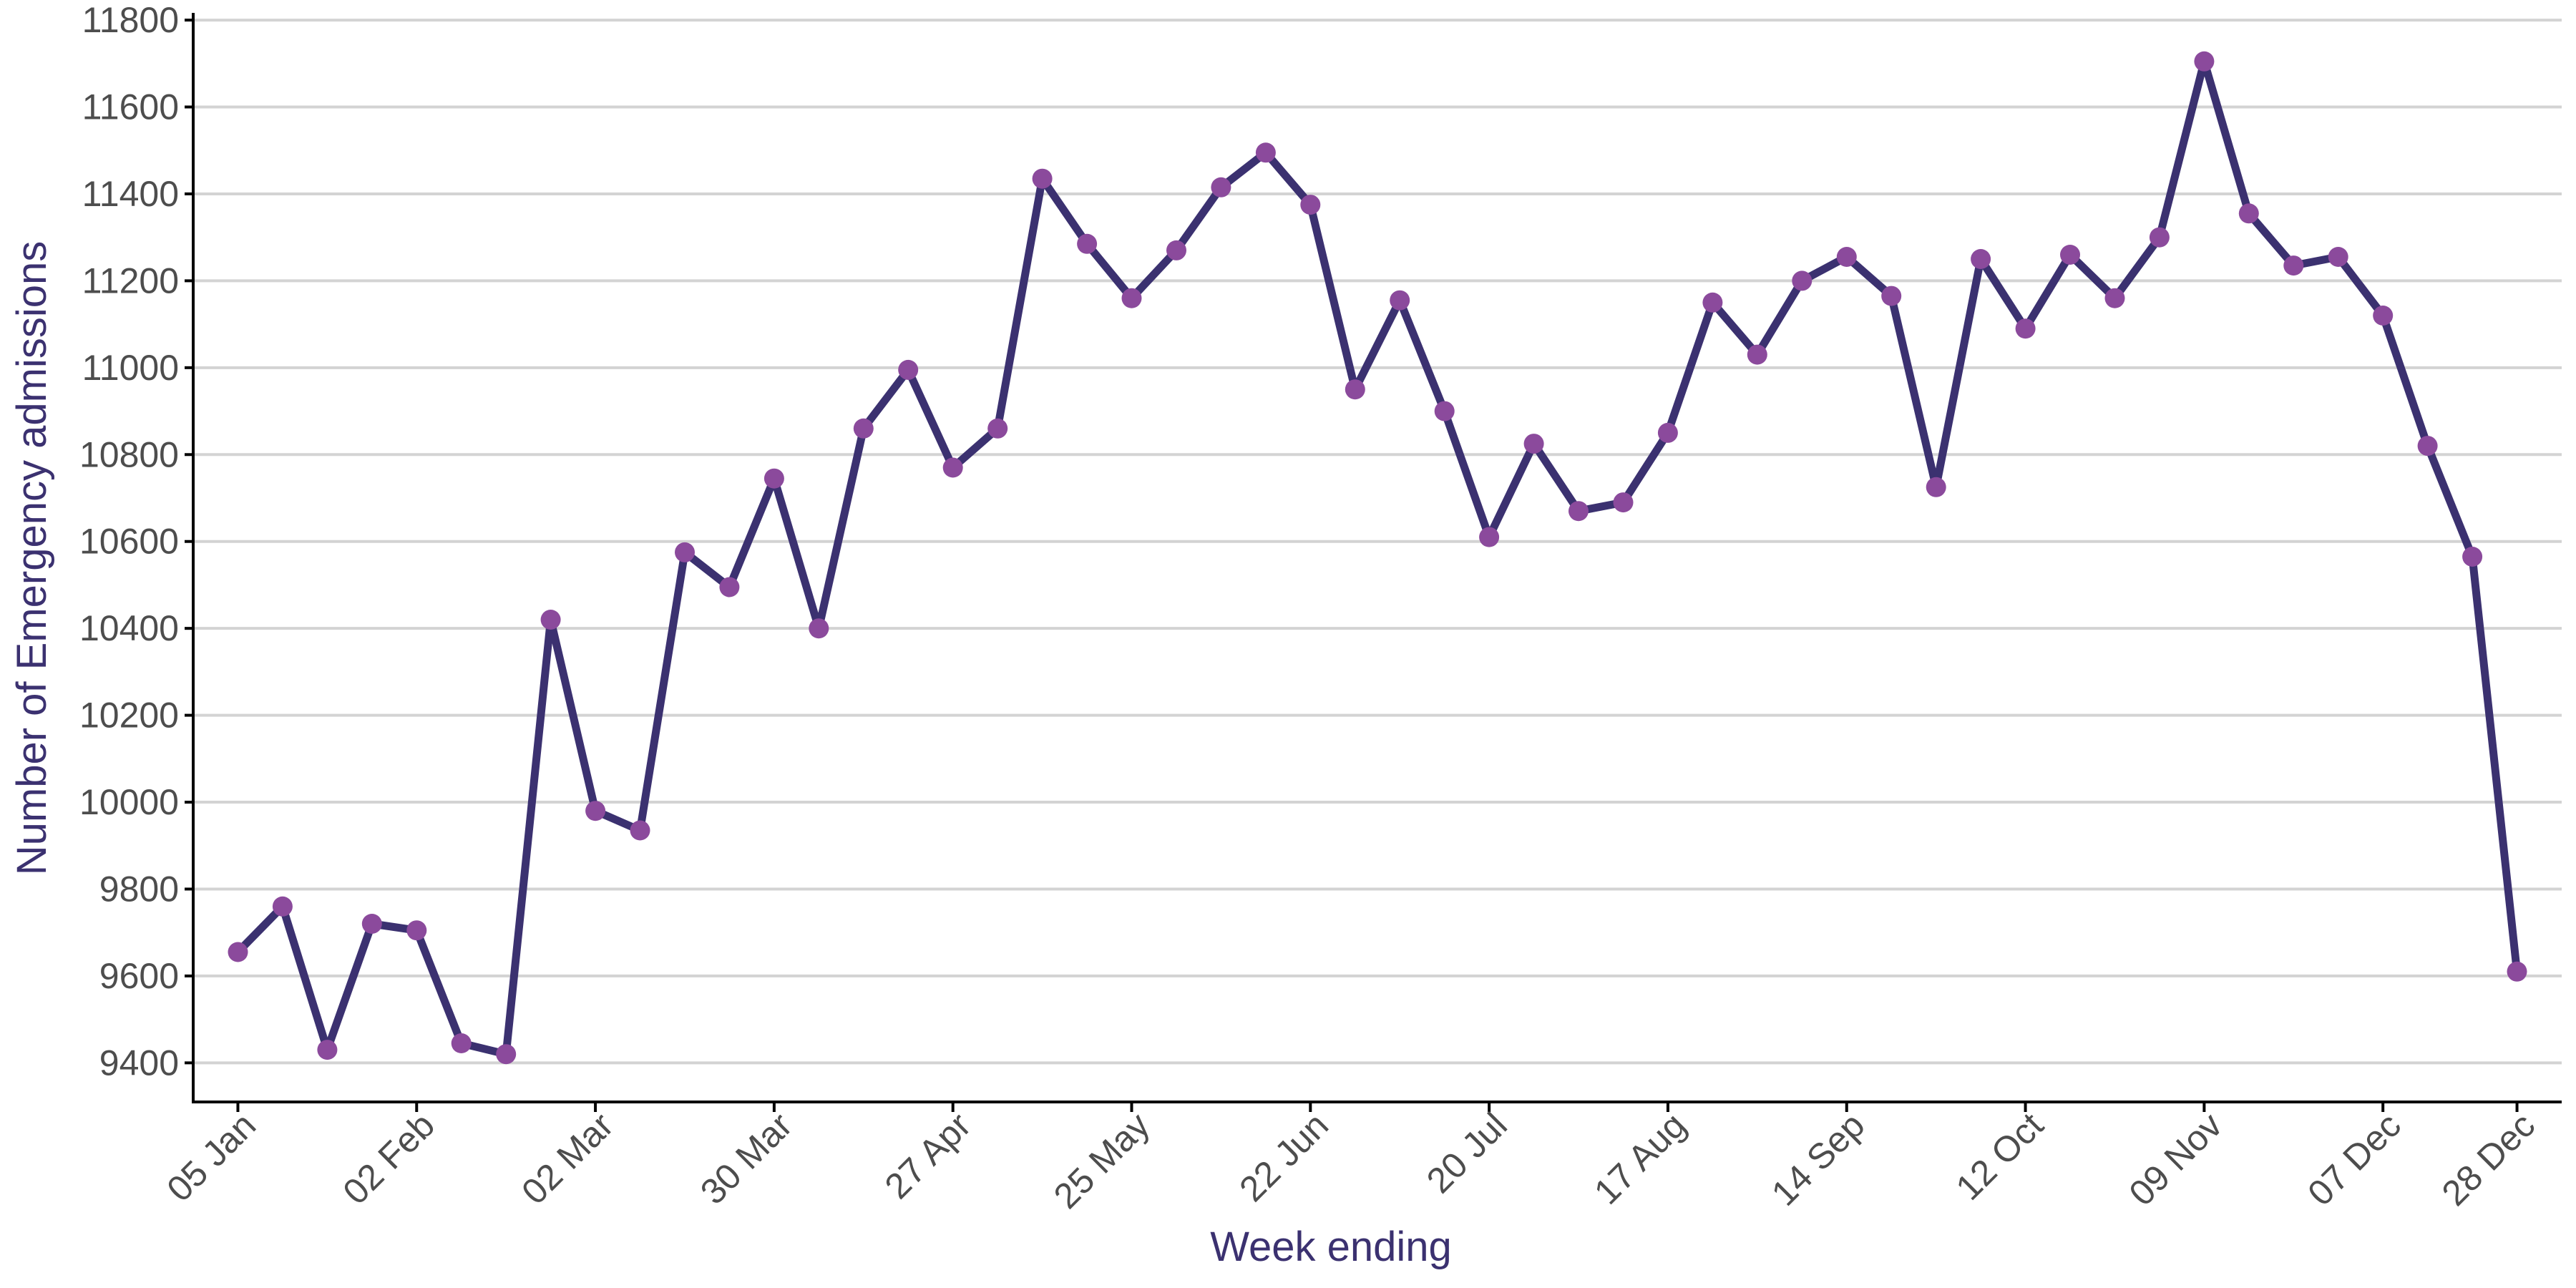 Image resolution: width=2576 pixels, height=1288 pixels. What do you see at coordinates (130, 20) in the screenshot?
I see `y-tick-label: 11800` at bounding box center [130, 20].